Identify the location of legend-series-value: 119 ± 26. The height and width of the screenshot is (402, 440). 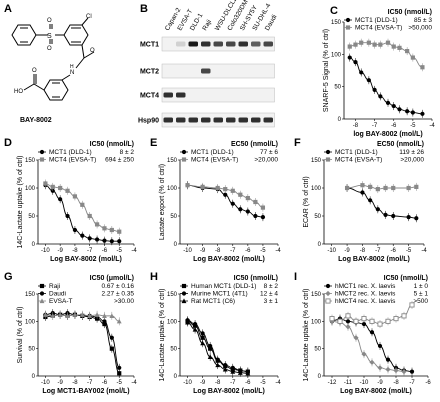
(411, 152).